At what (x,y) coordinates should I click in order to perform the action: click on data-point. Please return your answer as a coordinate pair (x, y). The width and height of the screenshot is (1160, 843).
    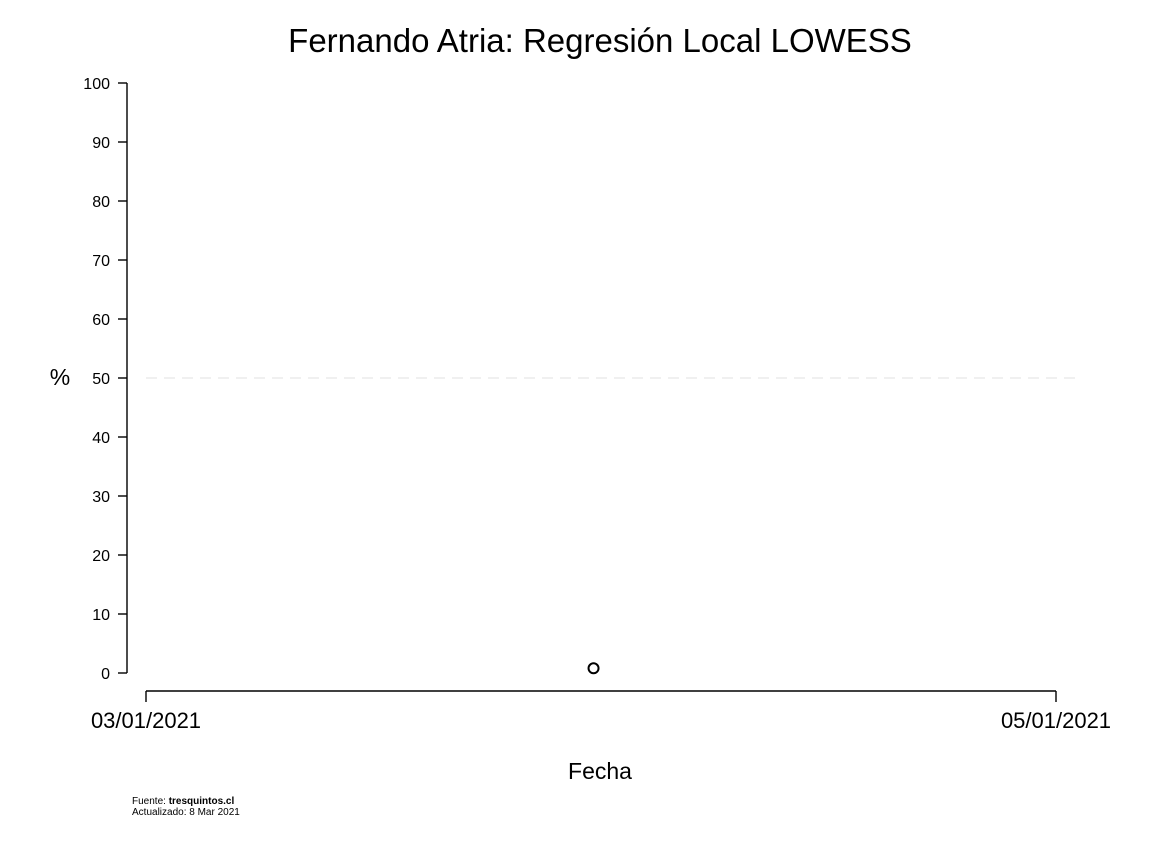
    Looking at the image, I should click on (593, 668).